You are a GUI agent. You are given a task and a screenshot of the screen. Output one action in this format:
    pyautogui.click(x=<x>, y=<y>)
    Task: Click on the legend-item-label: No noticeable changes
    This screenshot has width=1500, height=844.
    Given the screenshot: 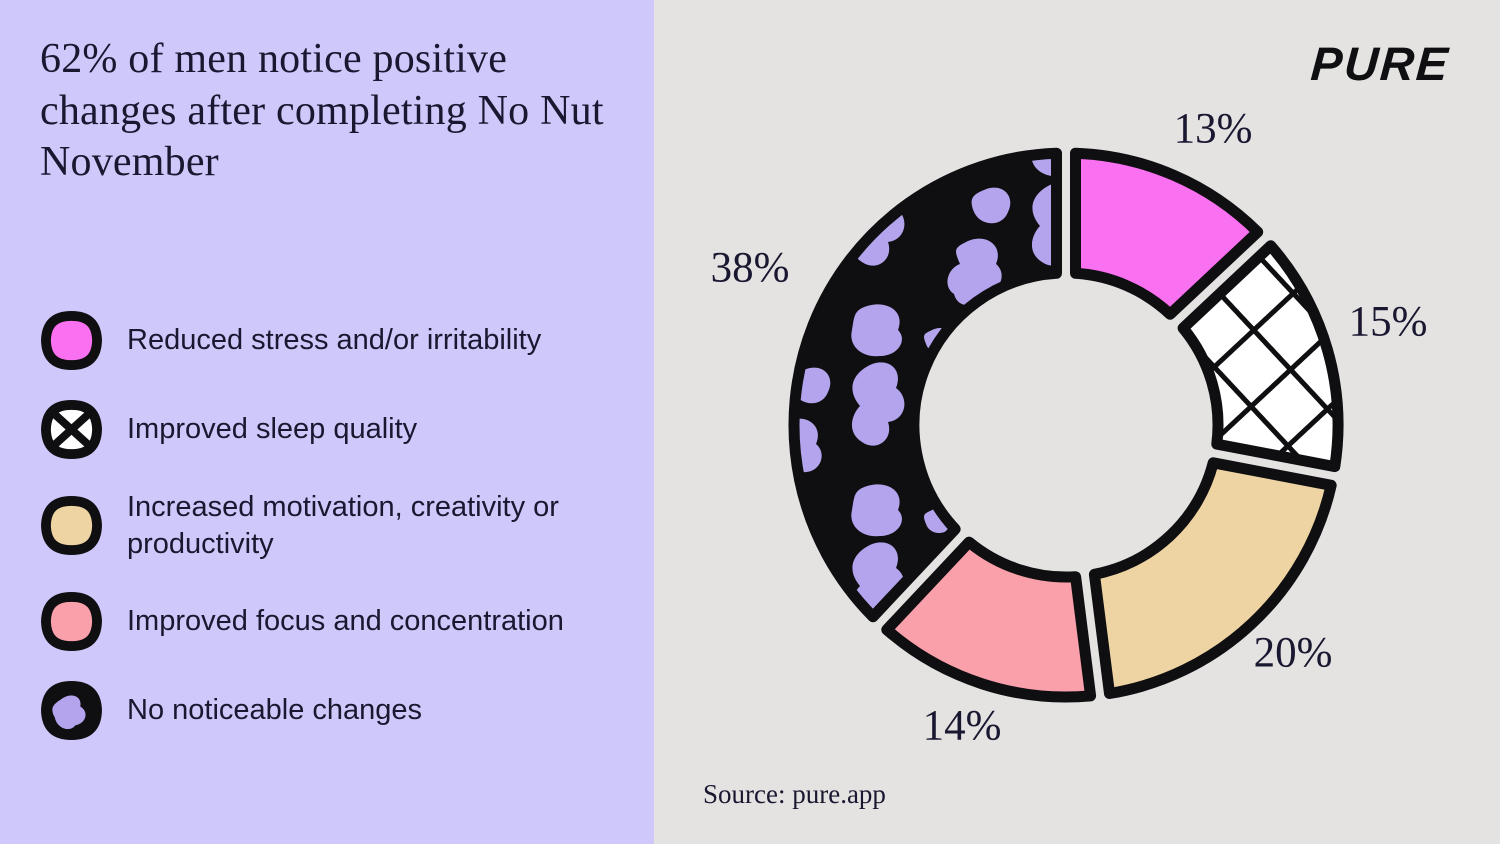 What is the action you would take?
    pyautogui.click(x=275, y=710)
    